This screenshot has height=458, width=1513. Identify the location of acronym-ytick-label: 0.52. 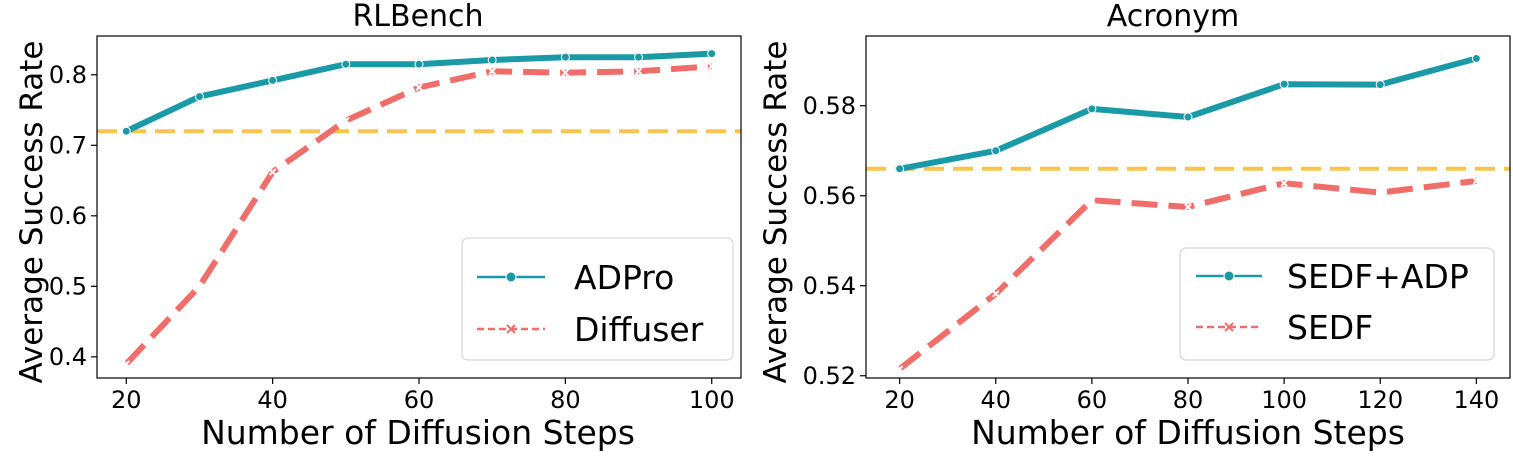
(829, 376).